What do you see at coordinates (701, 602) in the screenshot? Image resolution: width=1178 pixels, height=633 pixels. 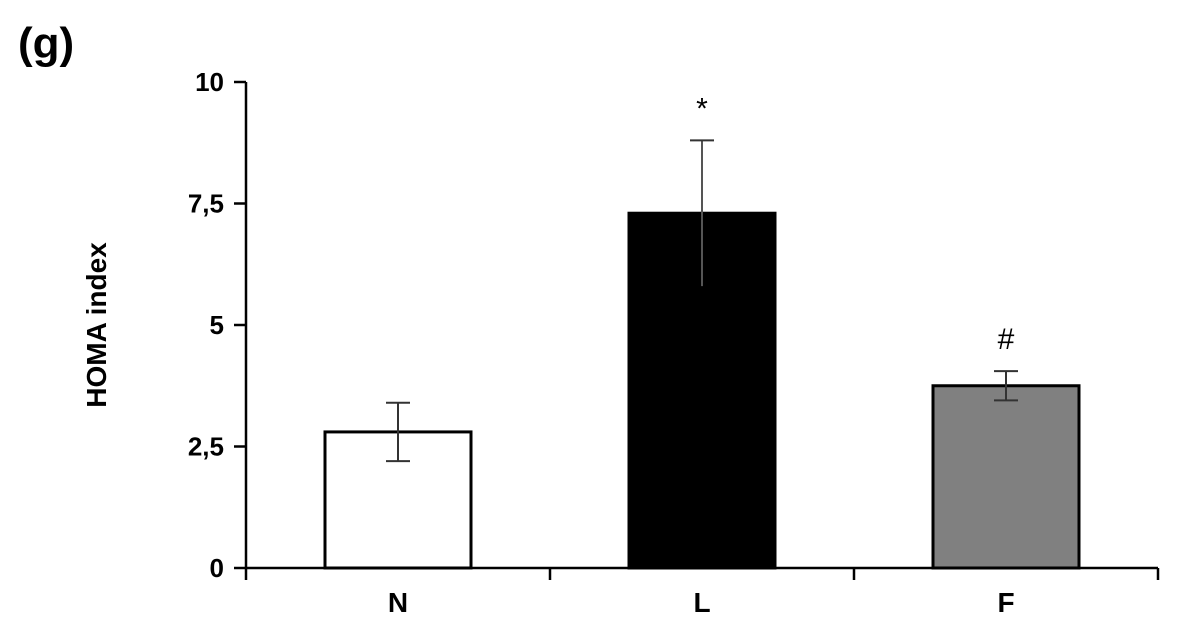 I see `x-category-label: L` at bounding box center [701, 602].